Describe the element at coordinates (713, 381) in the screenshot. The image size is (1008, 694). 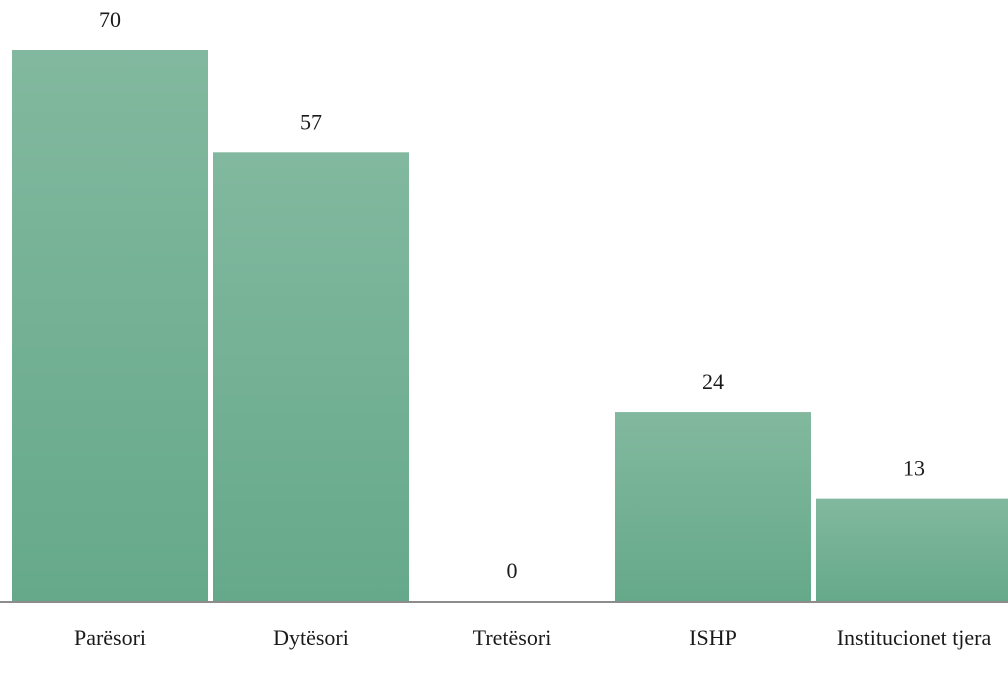
I see `value-label: 24` at that location.